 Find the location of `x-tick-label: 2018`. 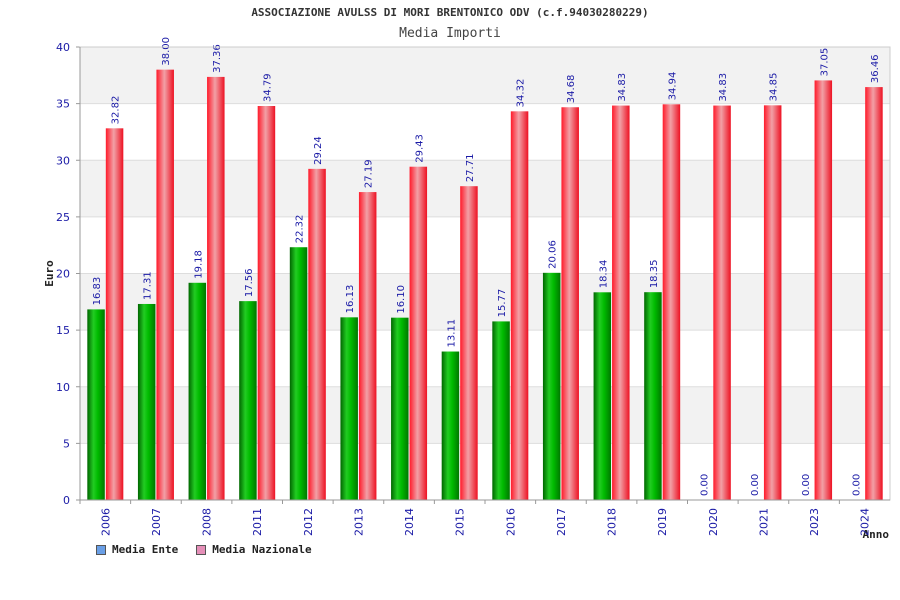

x-tick-label: 2018 is located at coordinates (612, 522).